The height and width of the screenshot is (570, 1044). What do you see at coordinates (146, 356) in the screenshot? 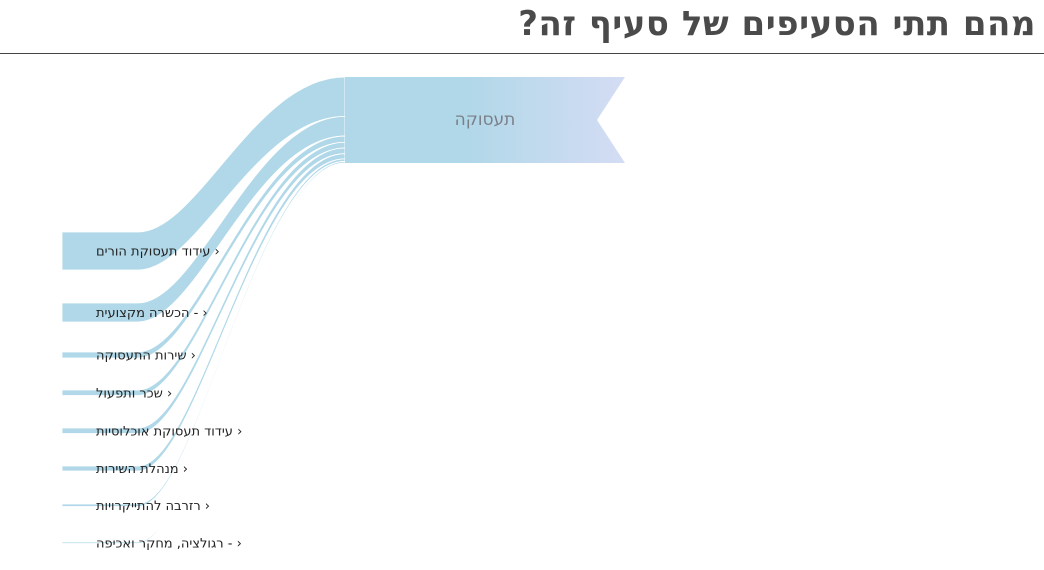
I see `leaf-label: ‹ שירות התעסוקה` at bounding box center [146, 356].